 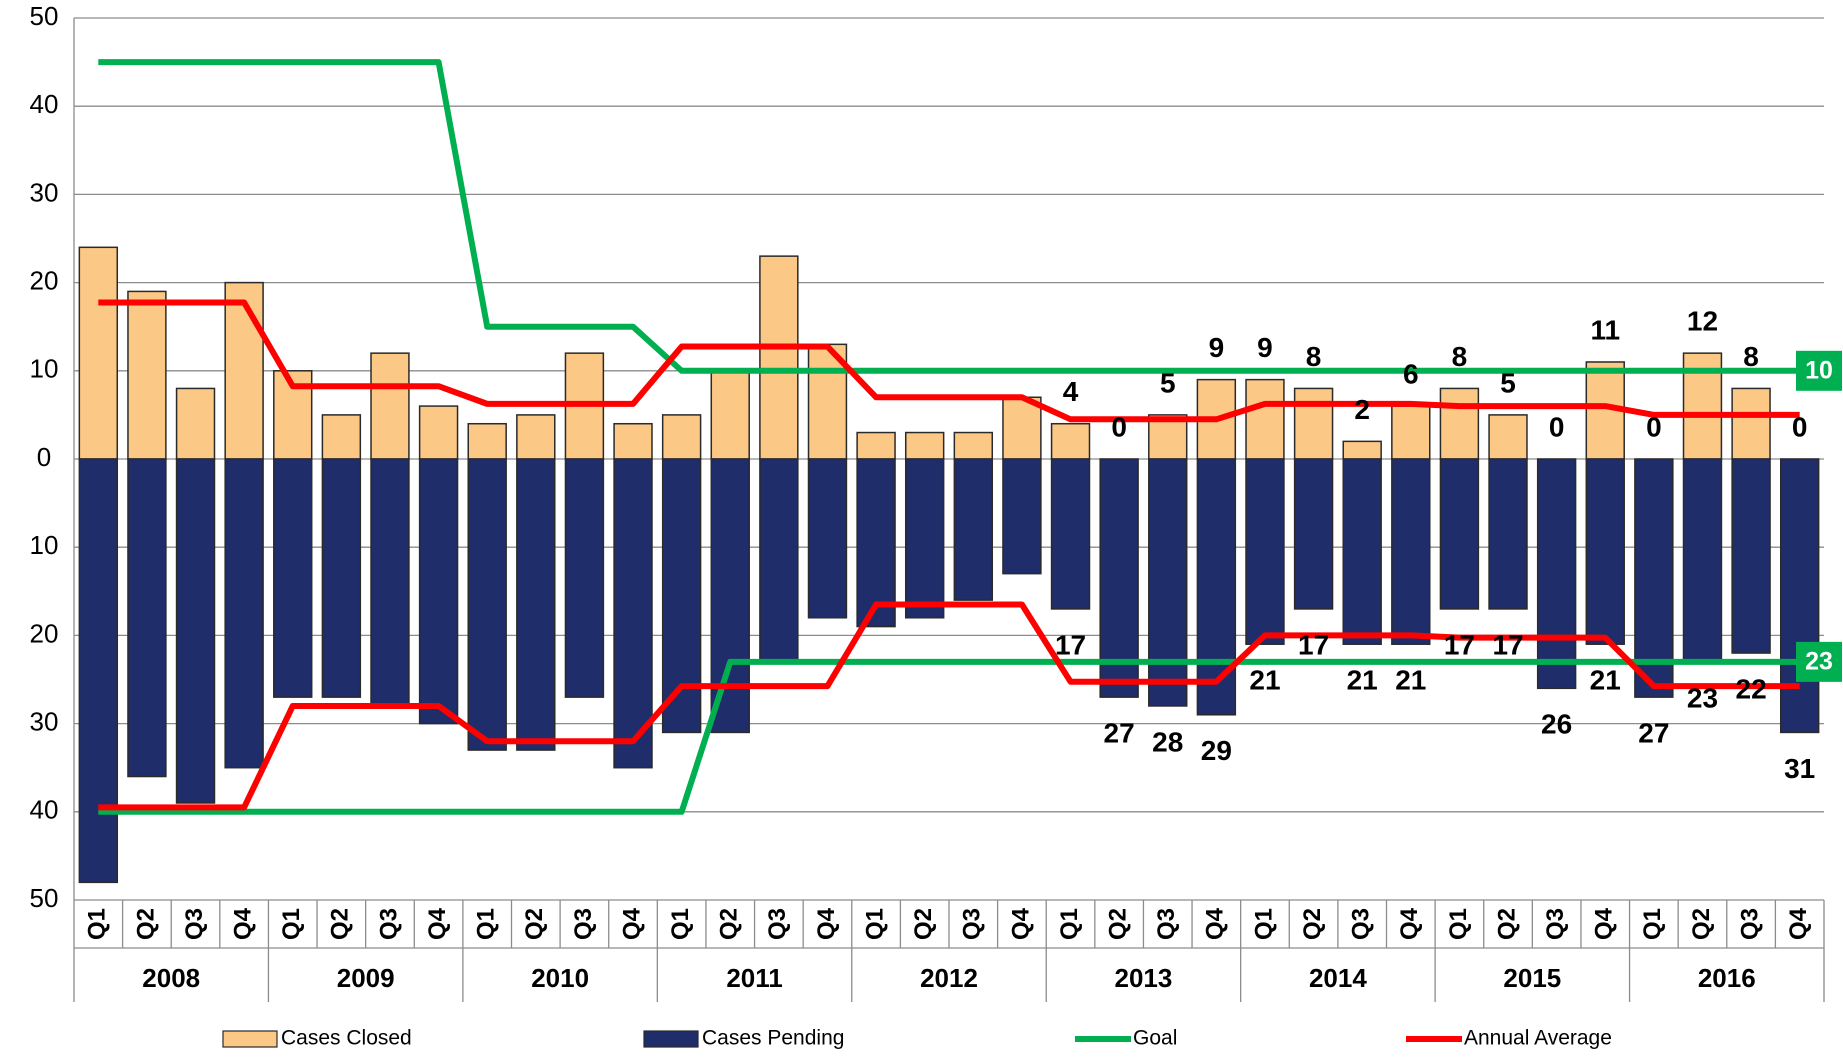 What do you see at coordinates (1819, 661) in the screenshot?
I see `end-label: 23` at bounding box center [1819, 661].